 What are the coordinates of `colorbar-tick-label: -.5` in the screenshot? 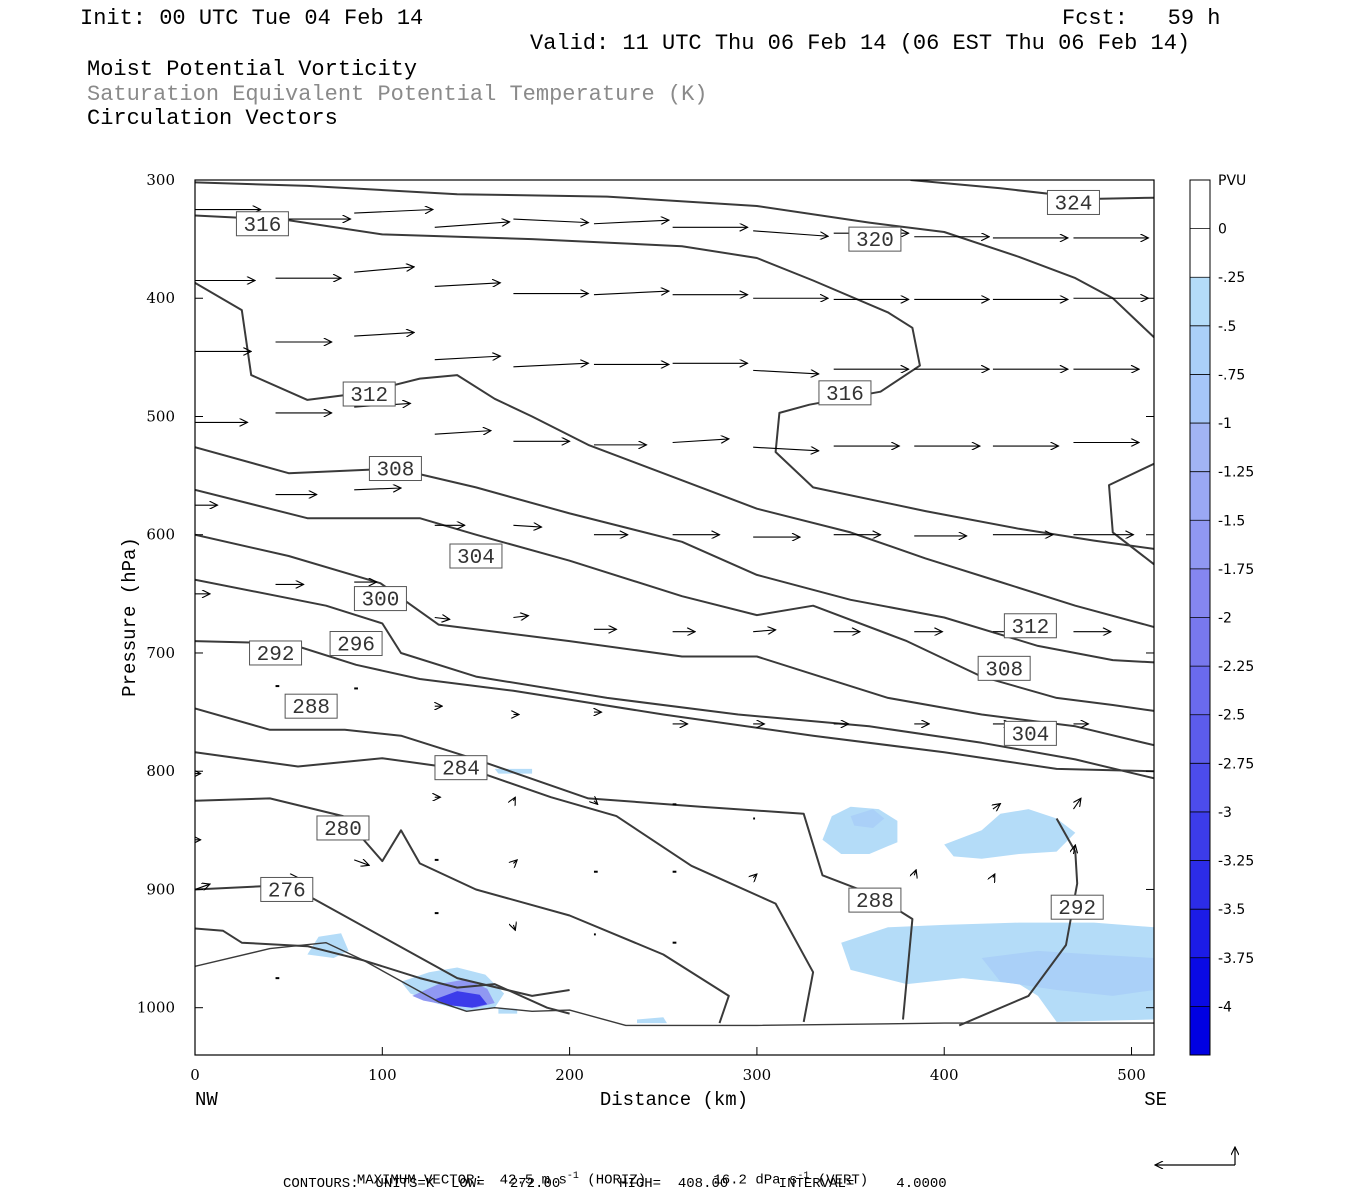 It's located at (1227, 327).